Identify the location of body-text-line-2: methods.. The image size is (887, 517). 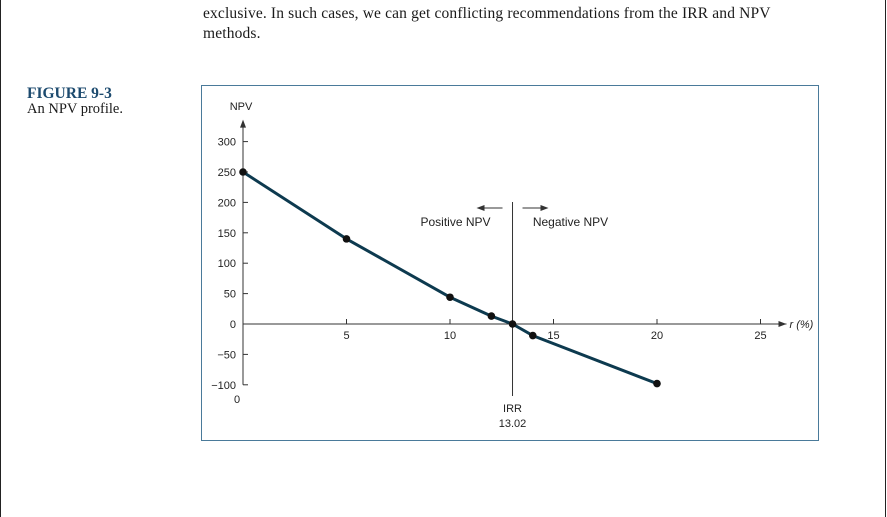
(232, 33).